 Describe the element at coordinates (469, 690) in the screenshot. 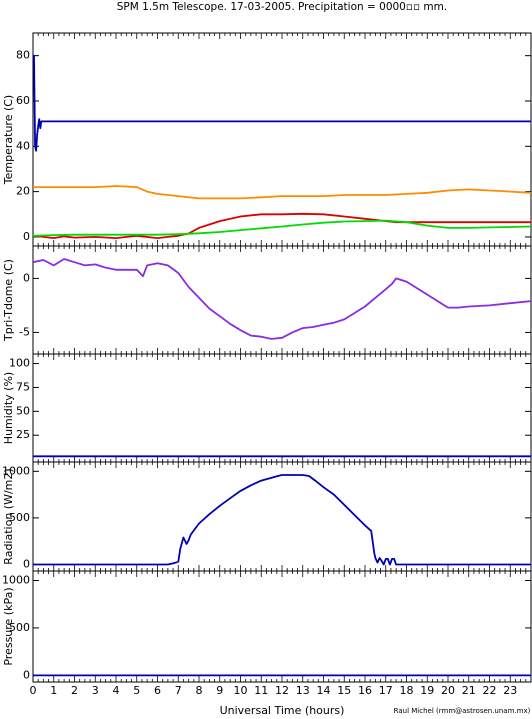

I see `x-tick-label: 21` at that location.